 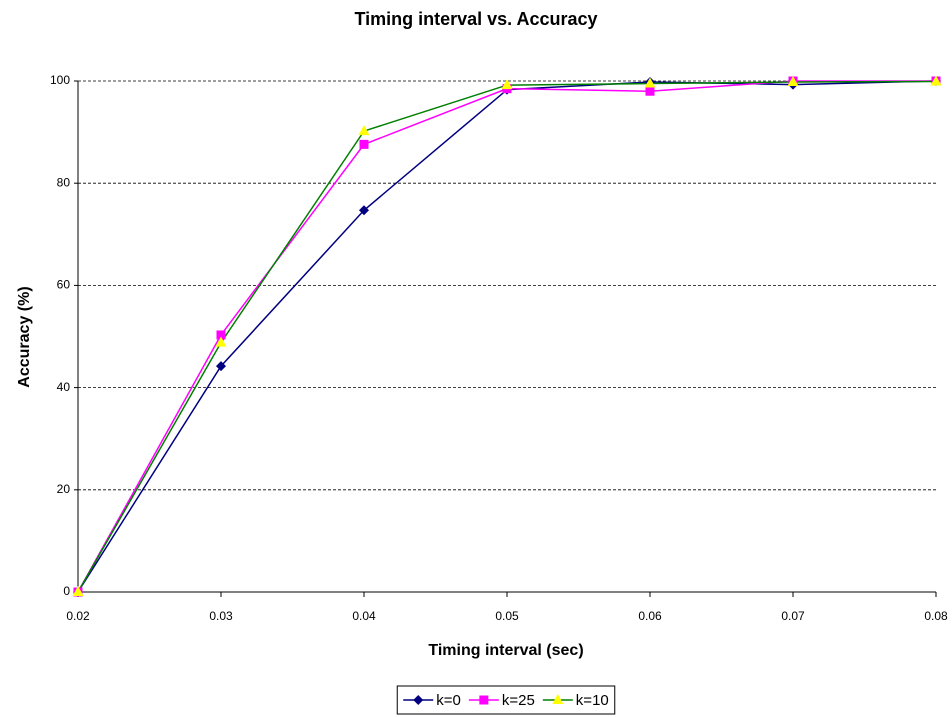 What do you see at coordinates (66, 591) in the screenshot?
I see `y-tick-label: 0` at bounding box center [66, 591].